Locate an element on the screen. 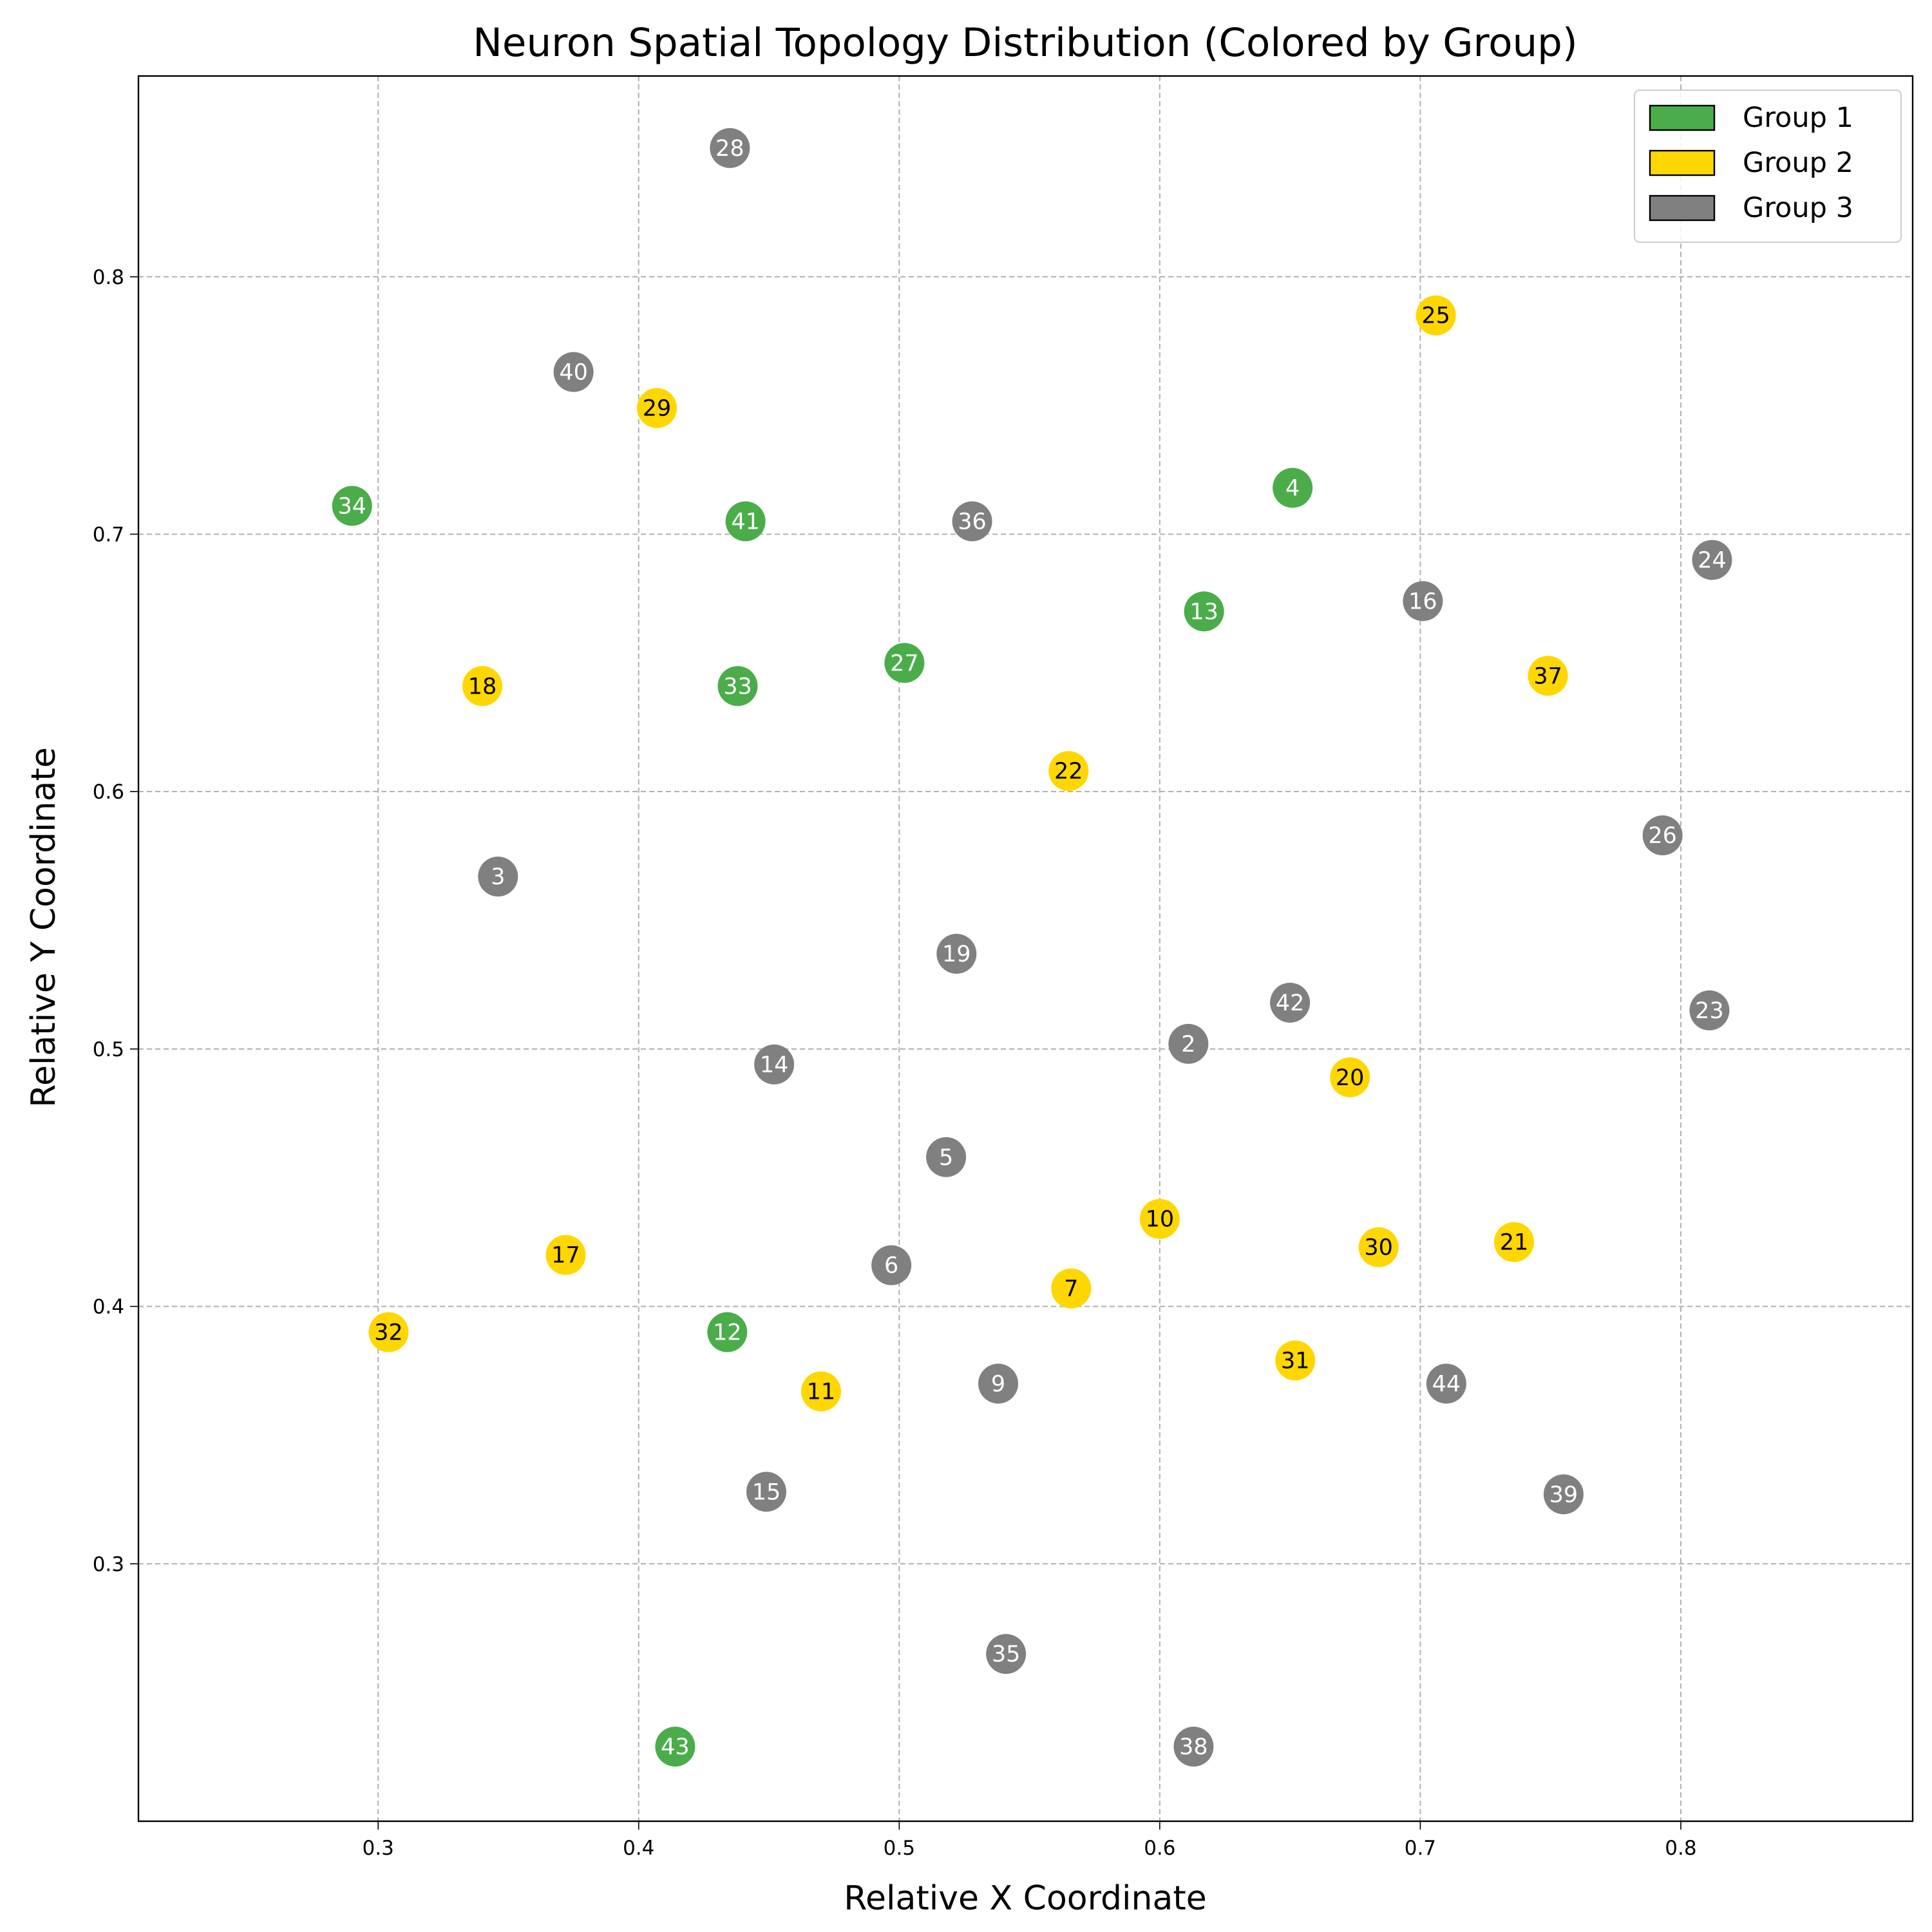  neuron-label: 25 is located at coordinates (1436, 316).